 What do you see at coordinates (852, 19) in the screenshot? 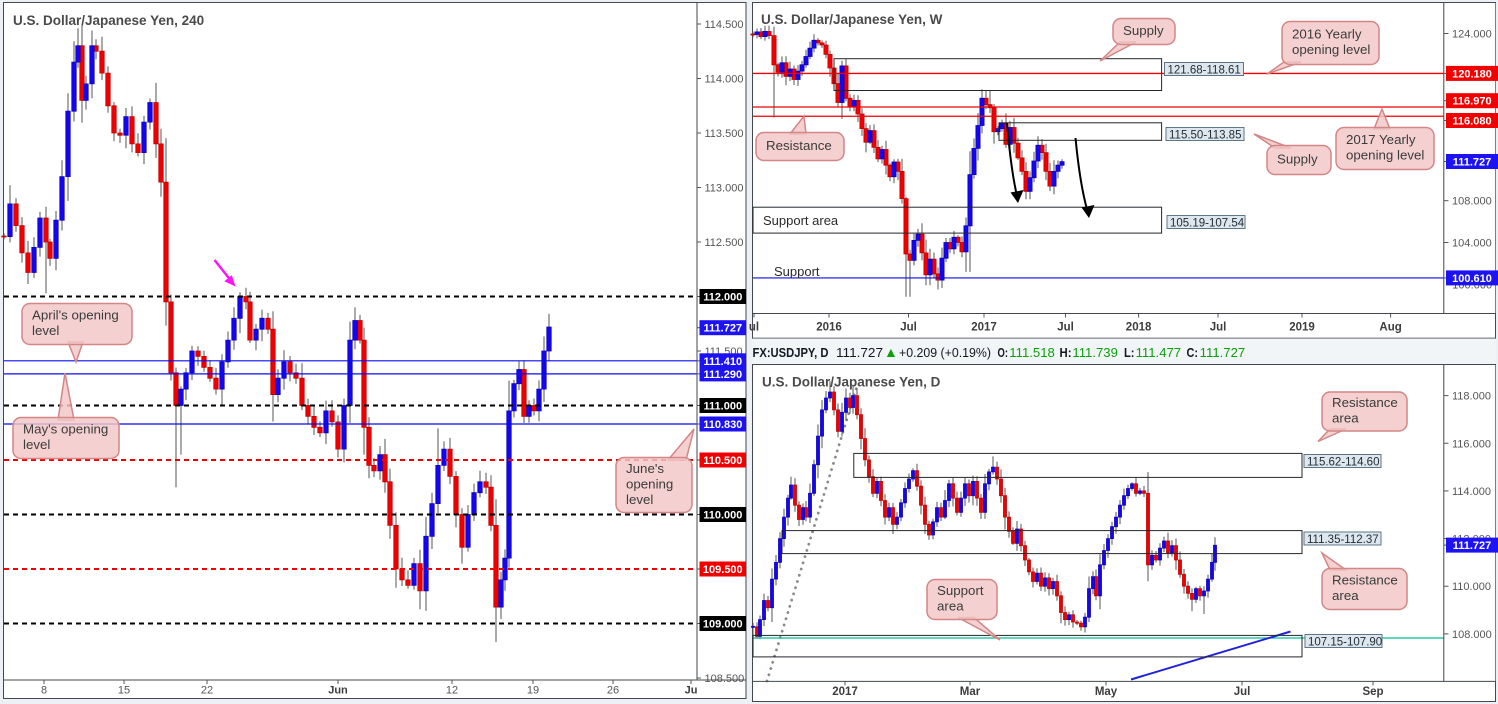
I see `svg-text: U.S. Dollar/Japanese Yen, W` at bounding box center [852, 19].